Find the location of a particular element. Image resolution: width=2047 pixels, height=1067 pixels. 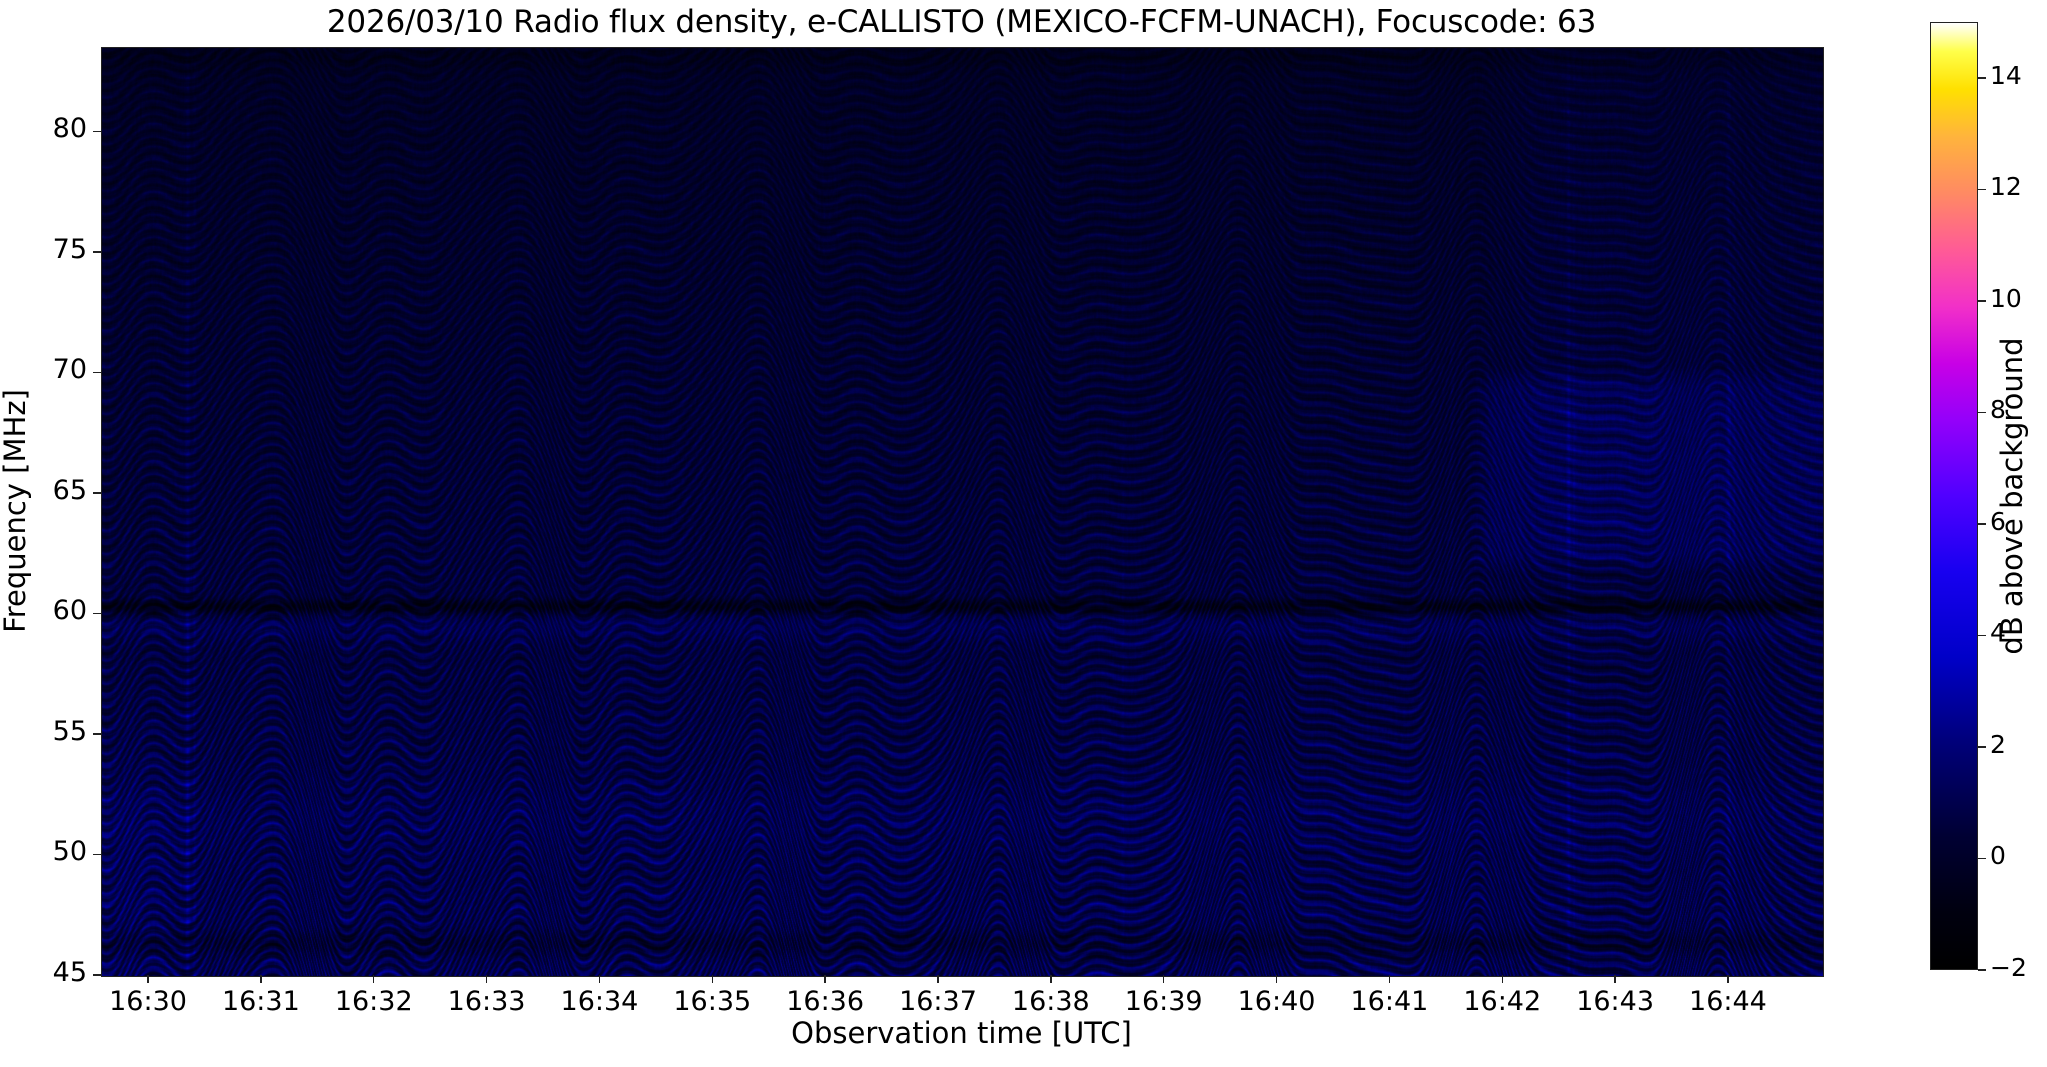

colorbar-tick-label: −2 is located at coordinates (2008, 967).